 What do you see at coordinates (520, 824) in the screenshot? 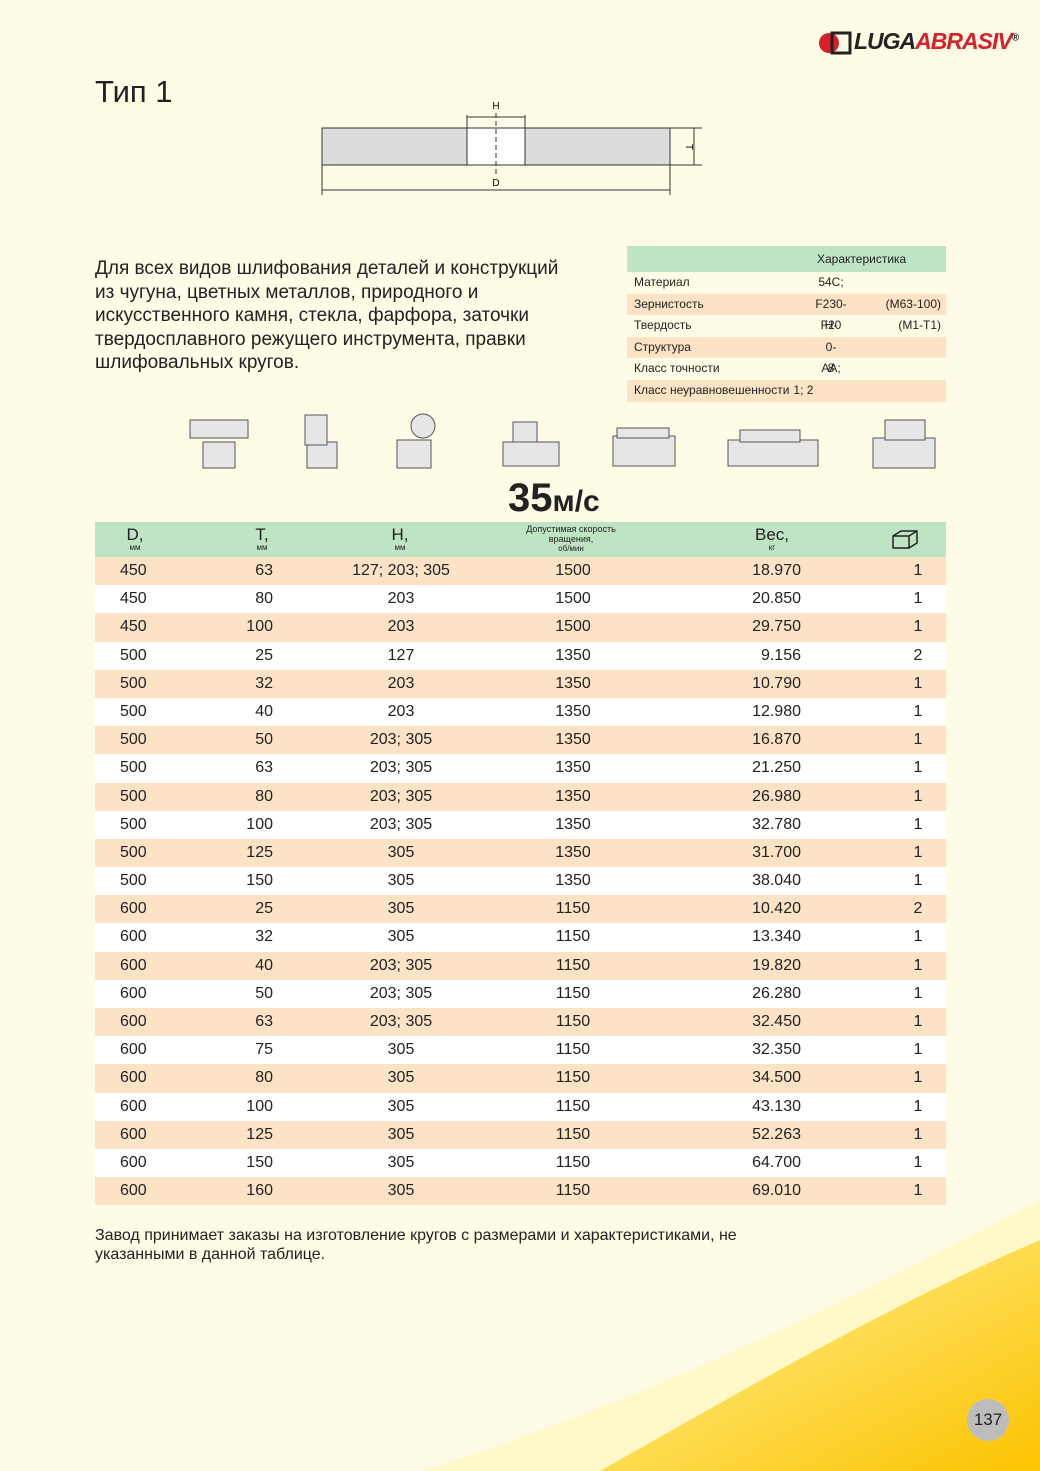
I see `table-row: 500 100 203; 305 1350 32.780 1` at bounding box center [520, 824].